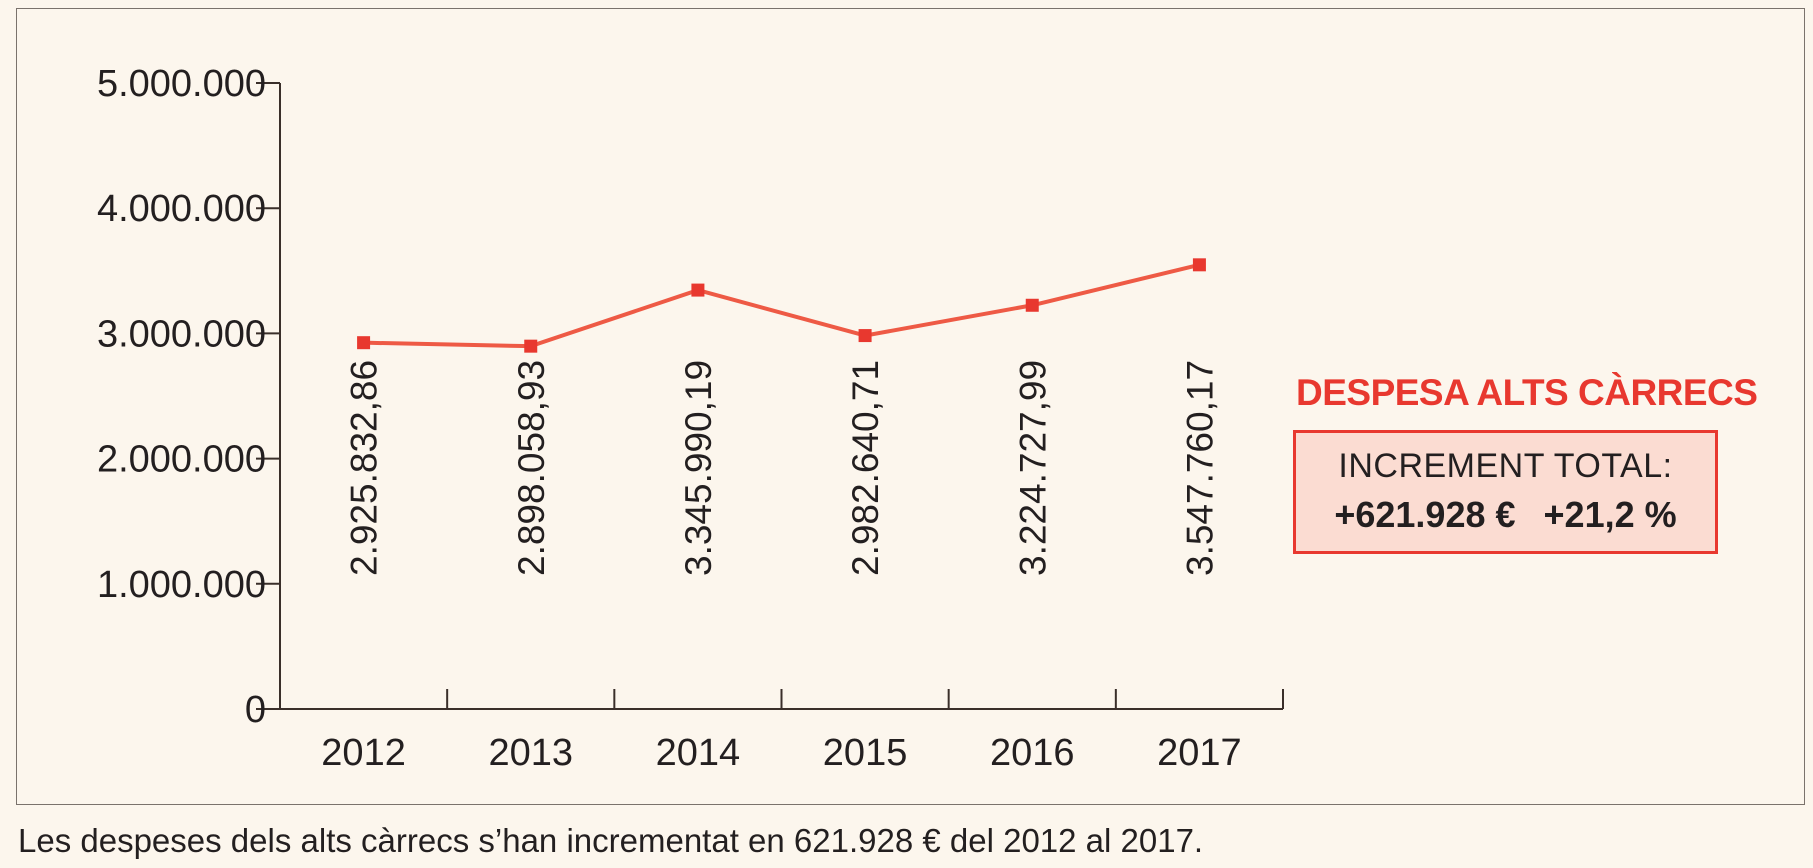 The width and height of the screenshot is (1813, 868). What do you see at coordinates (1527, 392) in the screenshot?
I see `side-panel-title: DESPESA ALTS CÀRRECS` at bounding box center [1527, 392].